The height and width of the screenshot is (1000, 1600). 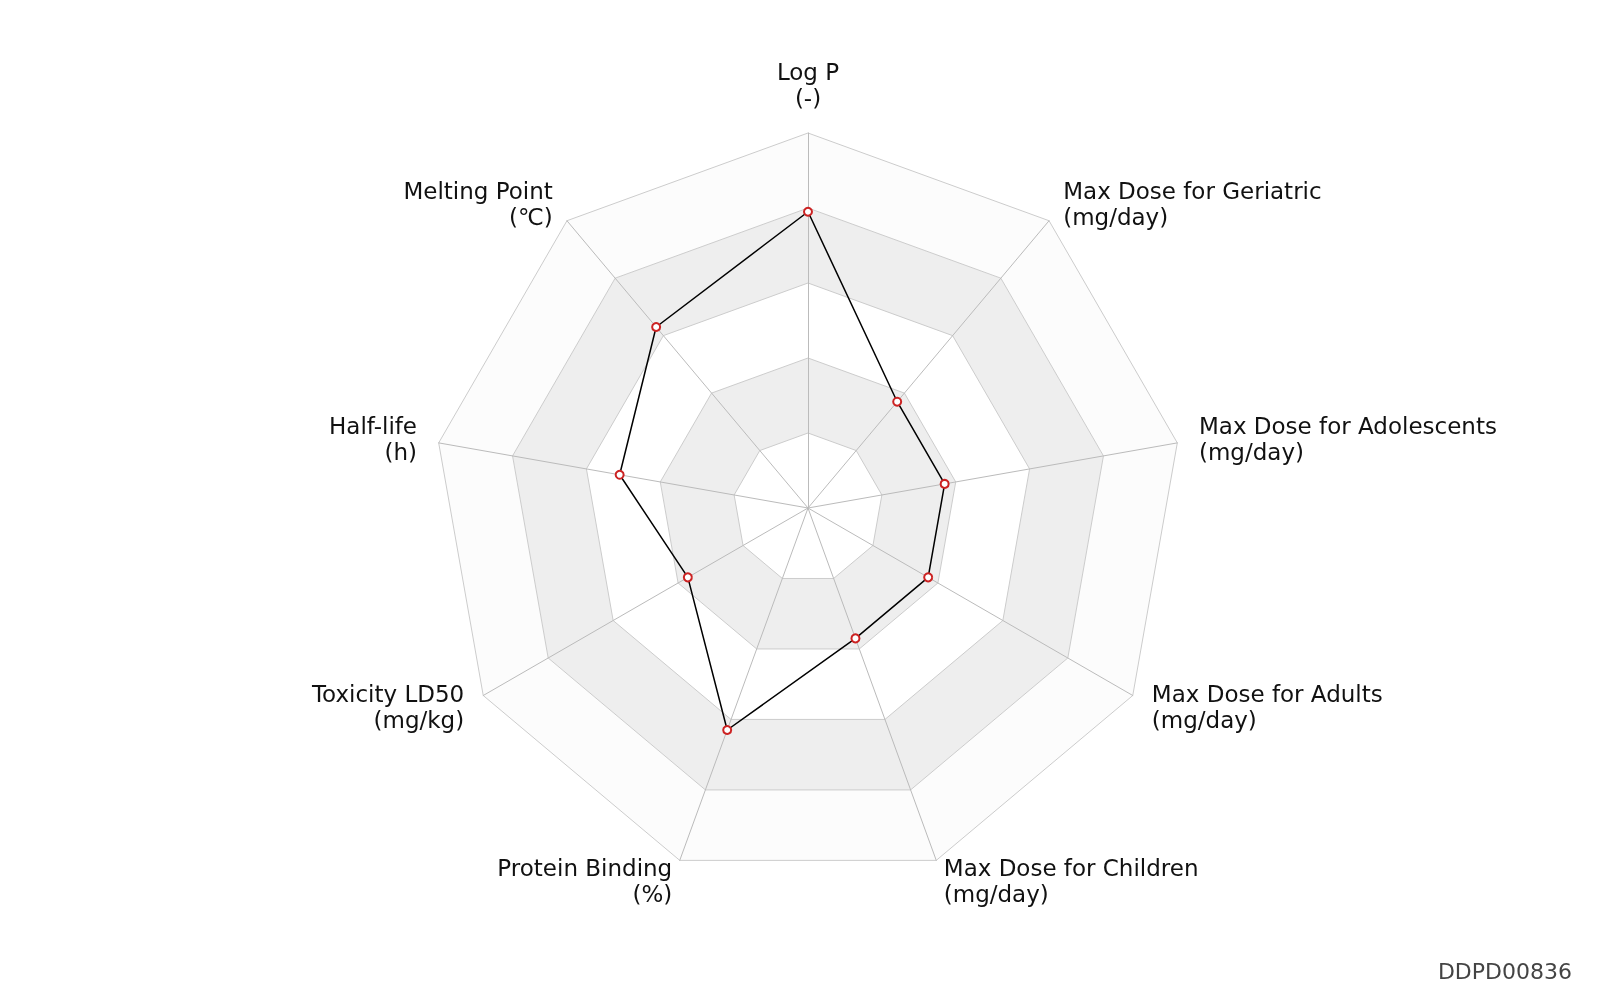 What do you see at coordinates (1267, 706) in the screenshot?
I see `spoke-label: Max Dose for Adults (mg/day)` at bounding box center [1267, 706].